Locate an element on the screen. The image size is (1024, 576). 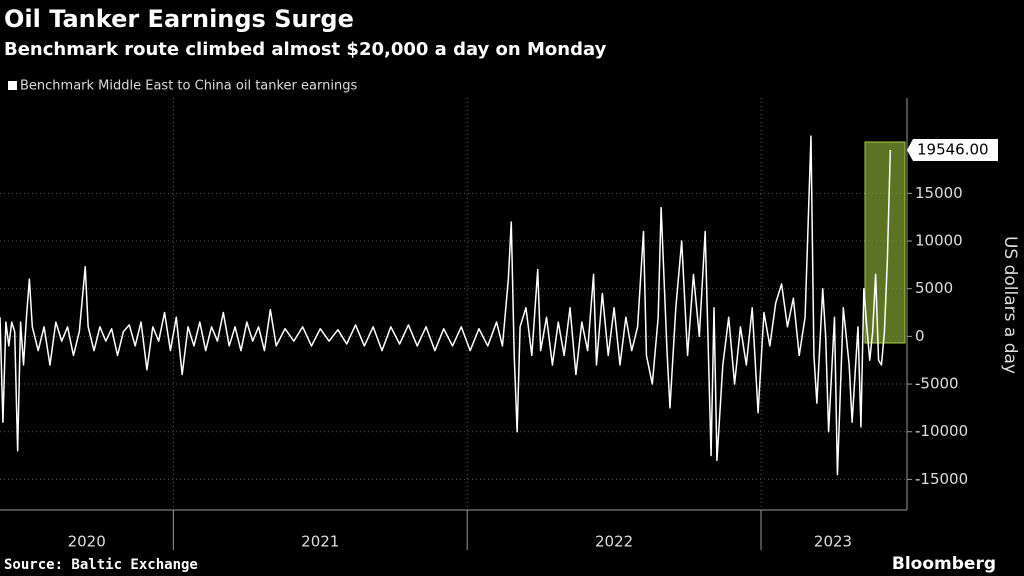
y-tick-label: 0 is located at coordinates (920, 336).